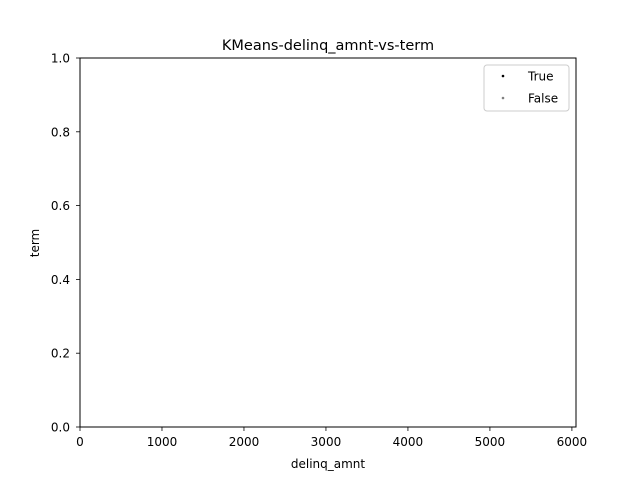 Image resolution: width=640 pixels, height=485 pixels. Describe the element at coordinates (60, 206) in the screenshot. I see `y-tick-label: 0.6` at that location.